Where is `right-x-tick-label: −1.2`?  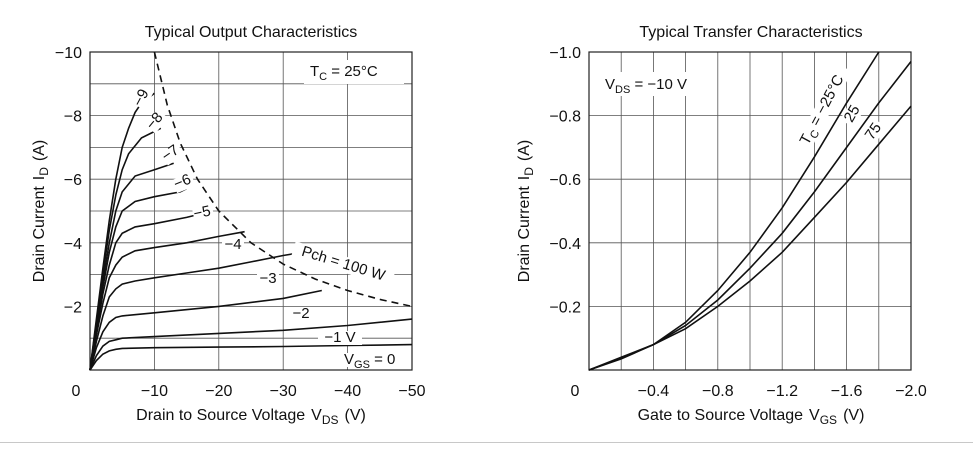 right-x-tick-label: −1.2 is located at coordinates (782, 391).